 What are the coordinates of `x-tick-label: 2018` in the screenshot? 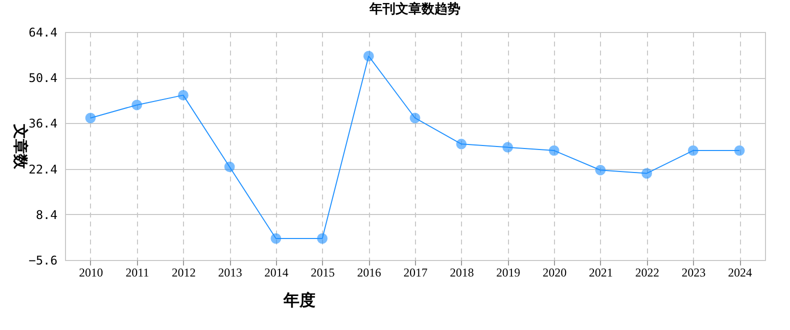 It's located at (462, 273).